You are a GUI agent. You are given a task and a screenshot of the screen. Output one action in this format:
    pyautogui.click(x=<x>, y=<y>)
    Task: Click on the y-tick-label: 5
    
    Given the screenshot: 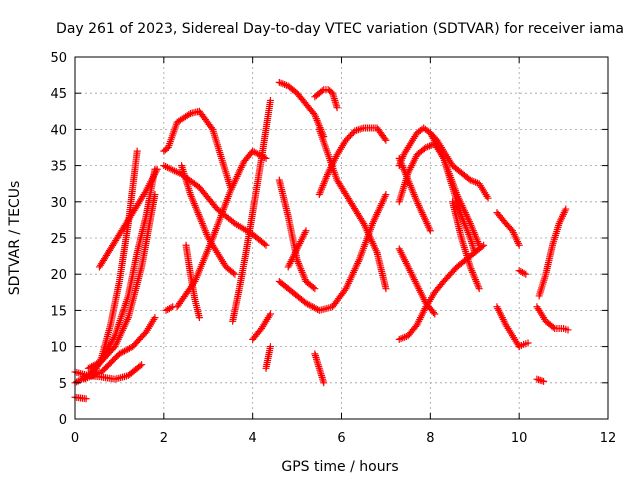 What is the action you would take?
    pyautogui.click(x=63, y=384)
    